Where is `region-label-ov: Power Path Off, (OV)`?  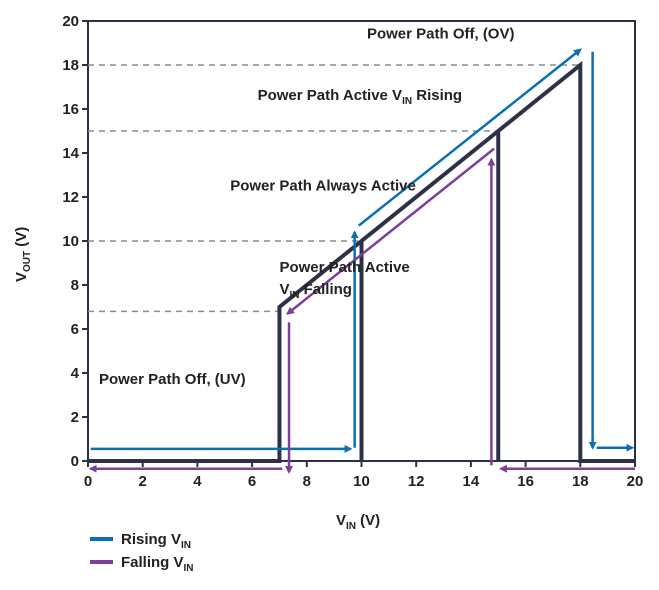 region-label-ov: Power Path Off, (OV) is located at coordinates (441, 34).